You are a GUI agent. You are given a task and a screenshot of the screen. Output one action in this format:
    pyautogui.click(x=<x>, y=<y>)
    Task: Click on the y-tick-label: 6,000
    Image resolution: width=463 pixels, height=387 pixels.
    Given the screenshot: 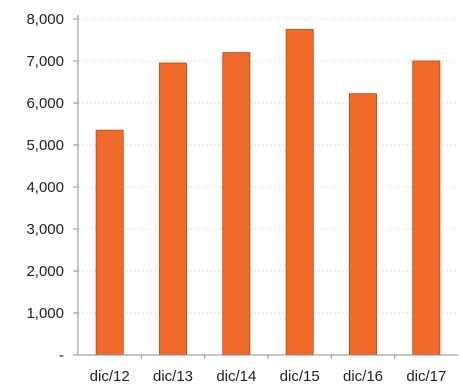 What is the action you would take?
    pyautogui.click(x=45, y=103)
    